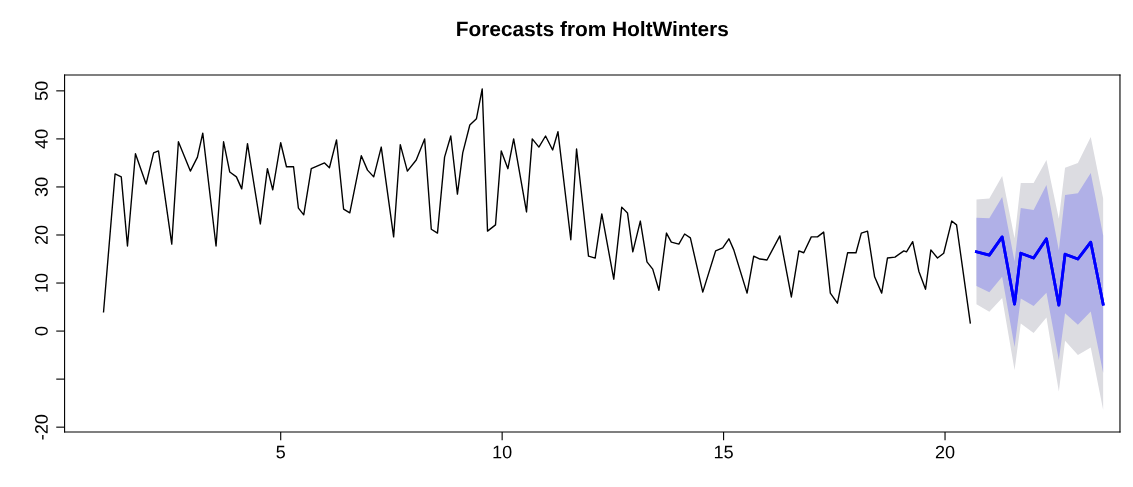  Describe the element at coordinates (945, 452) in the screenshot. I see `x-tick-label: 20` at that location.